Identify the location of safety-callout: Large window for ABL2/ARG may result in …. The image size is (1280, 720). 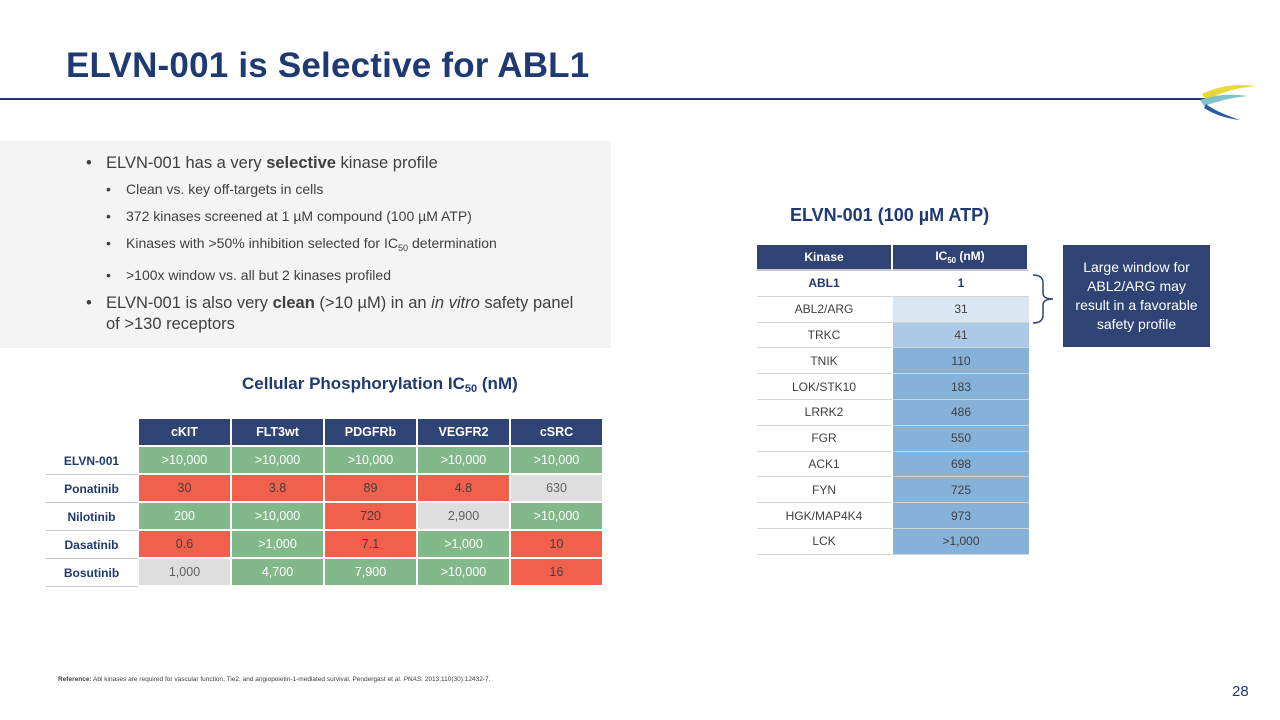
(1136, 296).